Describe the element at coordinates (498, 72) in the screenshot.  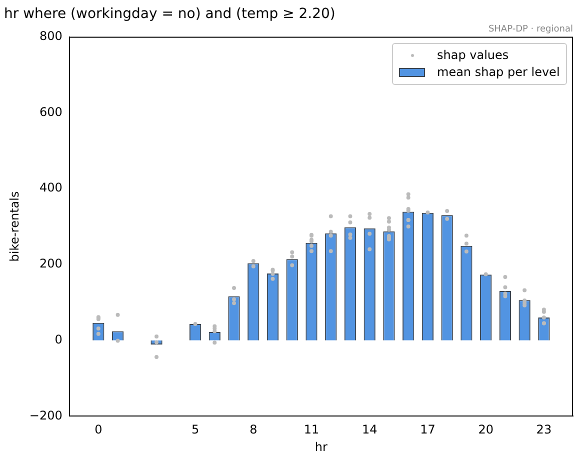
I see `legend-label: mean shap per level` at that location.